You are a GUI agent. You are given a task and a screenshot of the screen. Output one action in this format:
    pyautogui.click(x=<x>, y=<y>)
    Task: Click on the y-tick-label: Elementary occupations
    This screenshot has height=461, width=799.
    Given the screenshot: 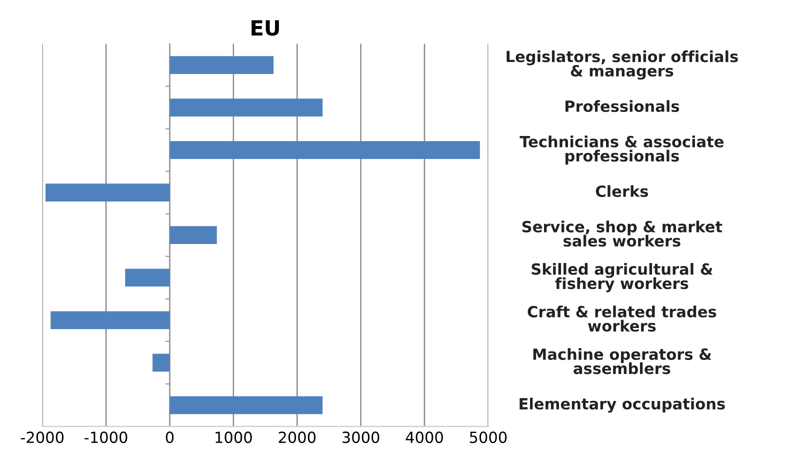 What is the action you would take?
    pyautogui.click(x=622, y=405)
    